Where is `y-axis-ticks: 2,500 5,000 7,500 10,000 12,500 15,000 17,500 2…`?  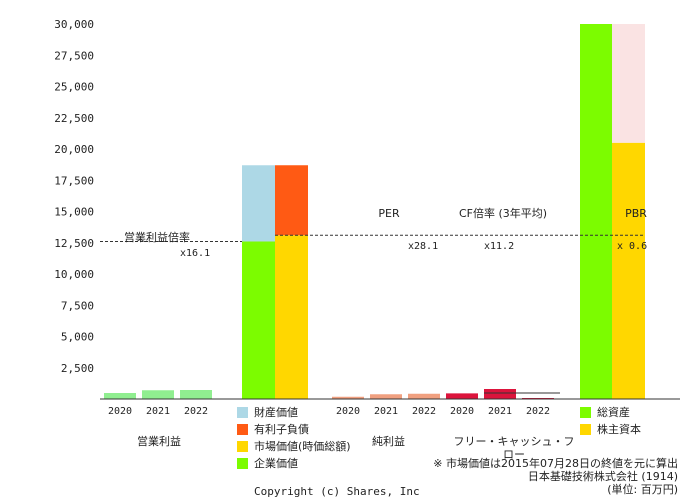
y-axis-ticks: 2,500 5,000 7,500 10,000 12,500 15,000 17,500 2… is located at coordinates (74, 196).